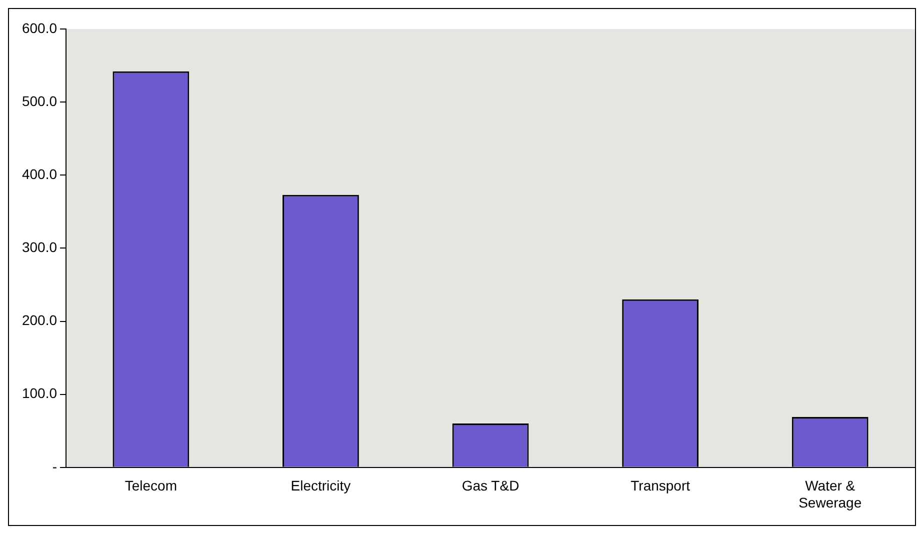 The height and width of the screenshot is (536, 924). Describe the element at coordinates (150, 486) in the screenshot. I see `x-tick-label: Telecom` at that location.